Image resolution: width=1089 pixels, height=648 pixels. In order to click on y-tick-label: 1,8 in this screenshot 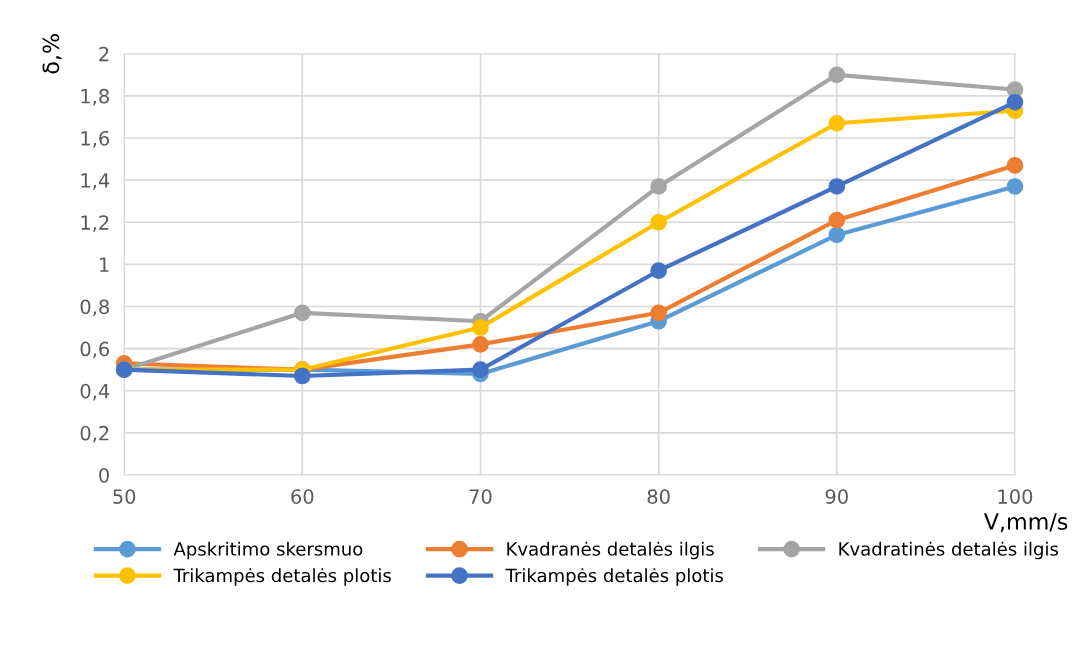, I will do `click(95, 97)`.